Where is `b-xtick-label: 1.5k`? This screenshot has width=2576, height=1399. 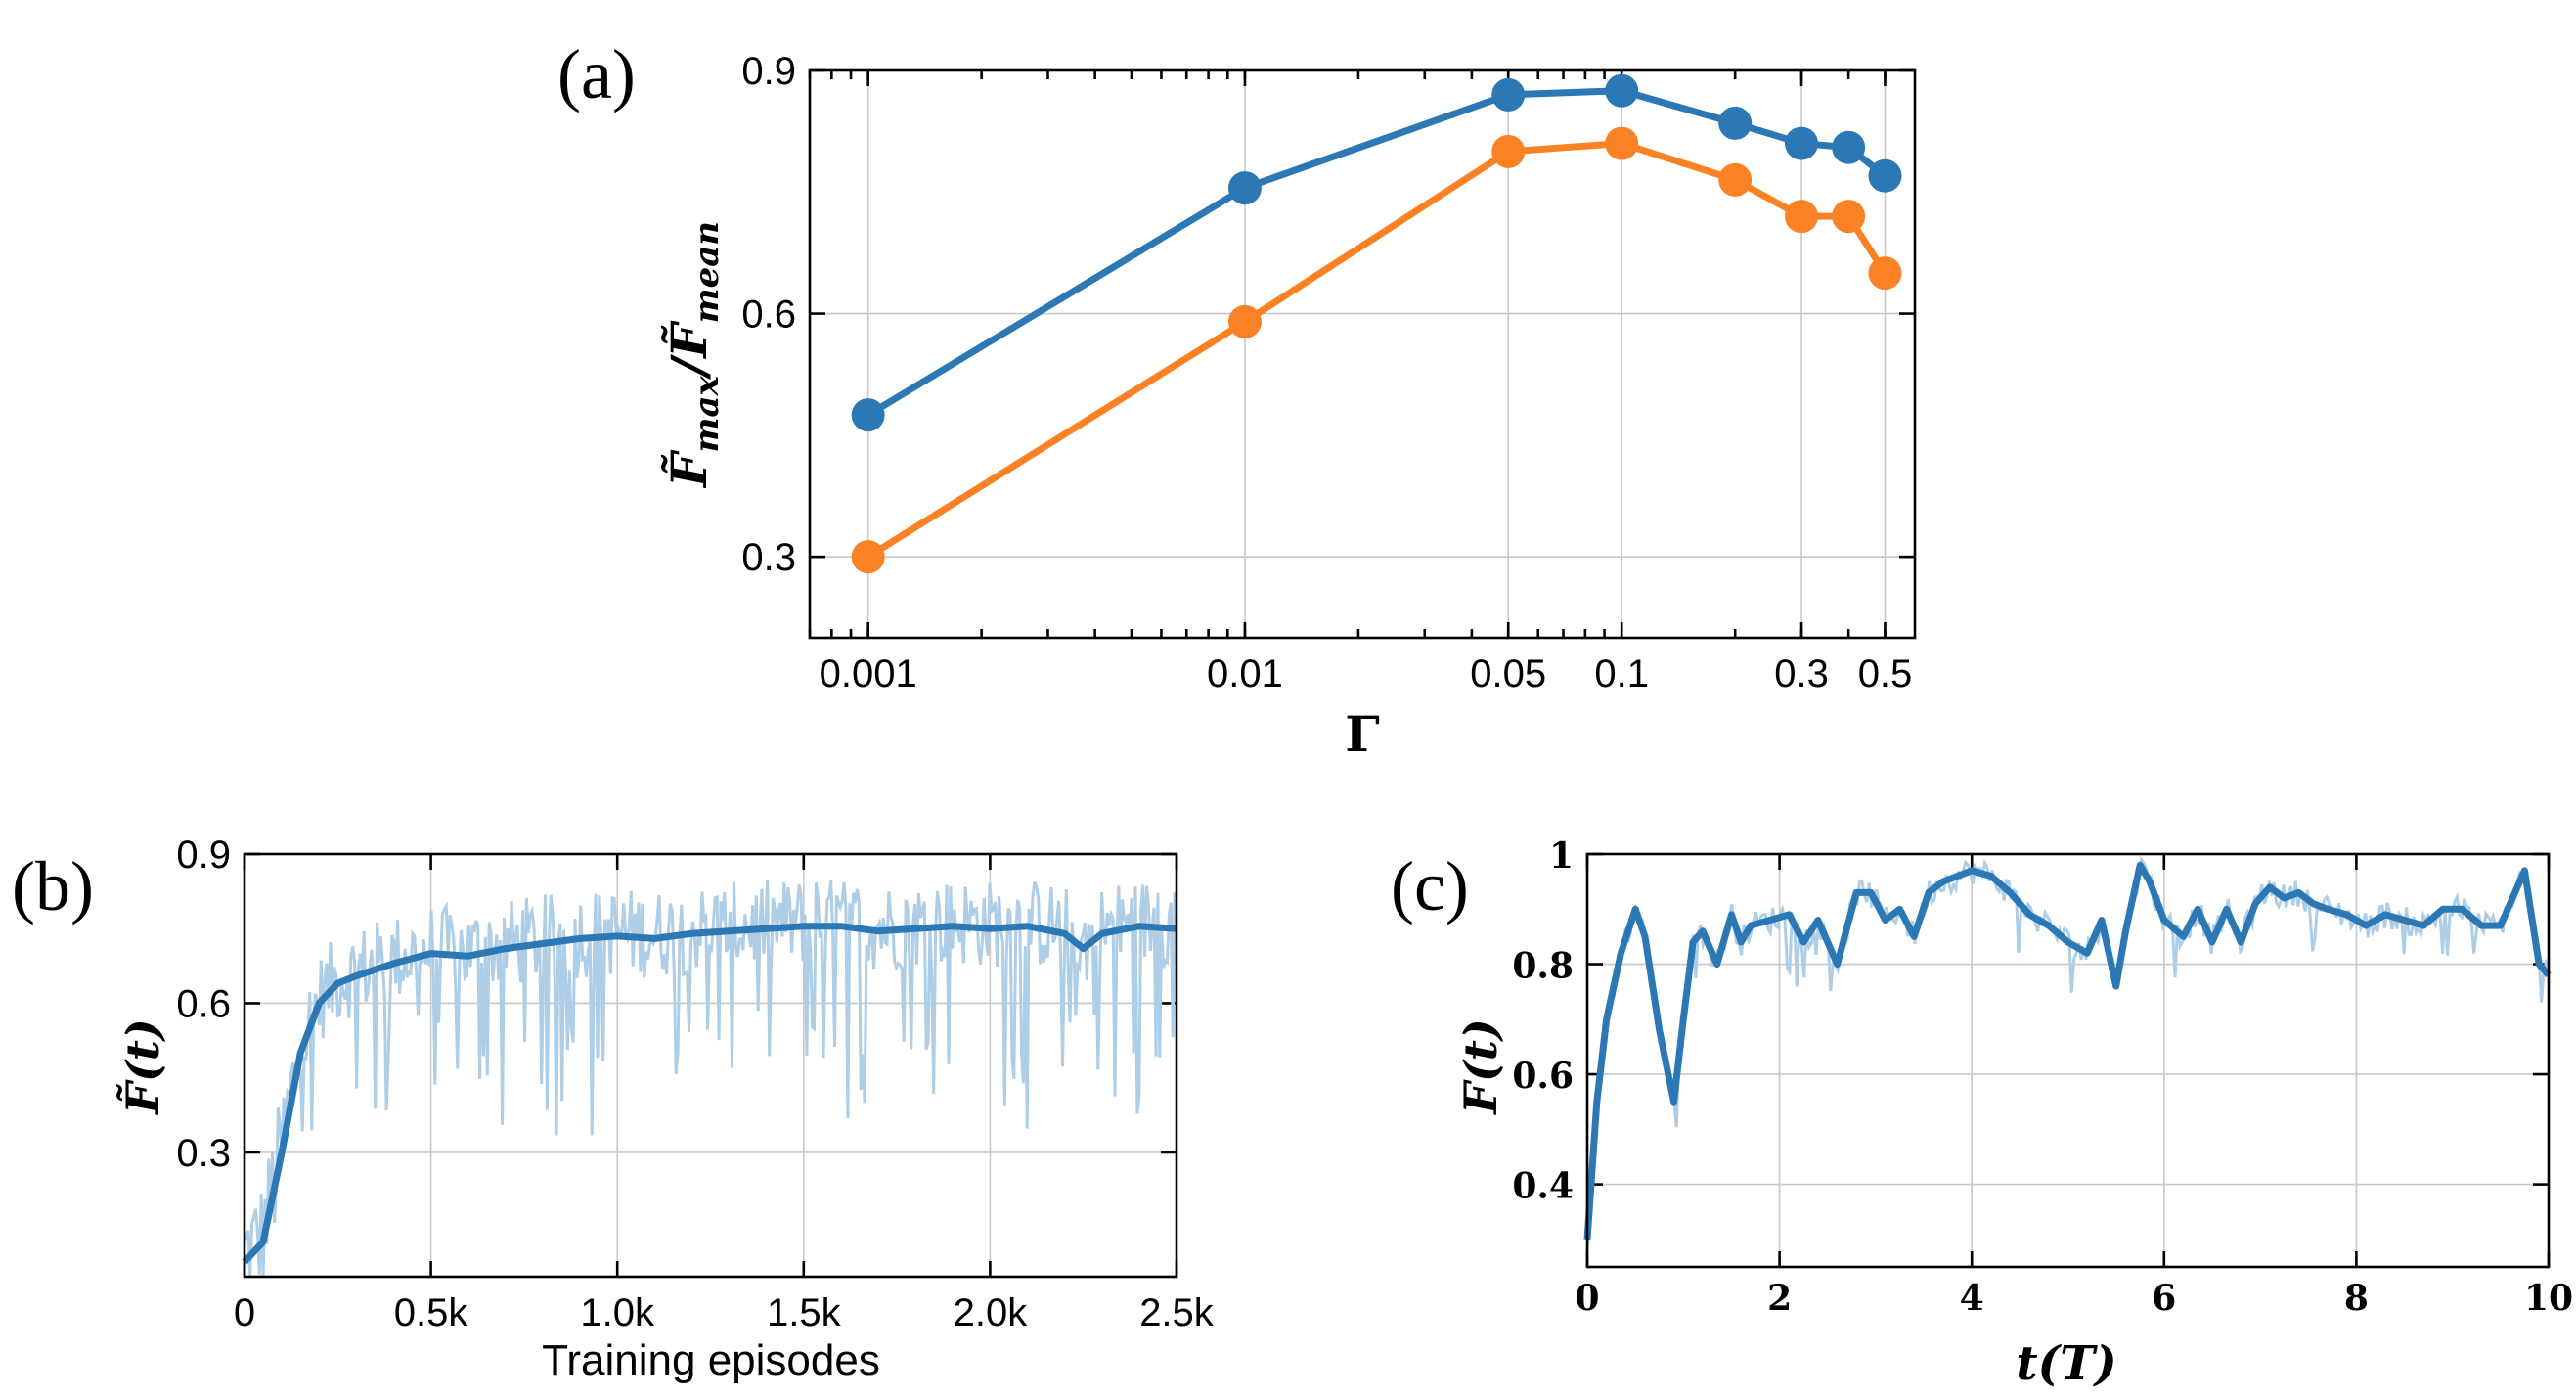 b-xtick-label: 1.5k is located at coordinates (804, 1312).